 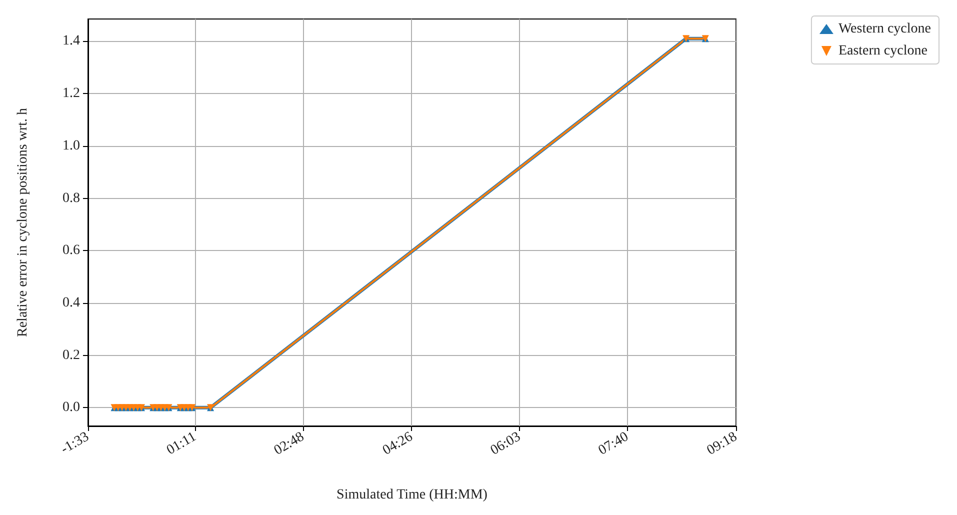 I want to click on y-tick-label: 1.2, so click(x=71, y=94).